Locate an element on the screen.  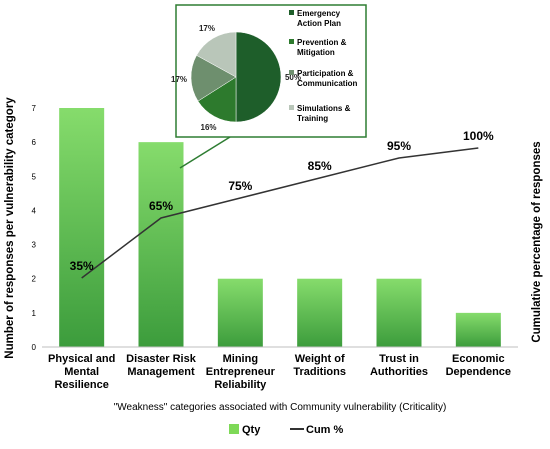
cum-percent-label: 35% is located at coordinates (82, 266).